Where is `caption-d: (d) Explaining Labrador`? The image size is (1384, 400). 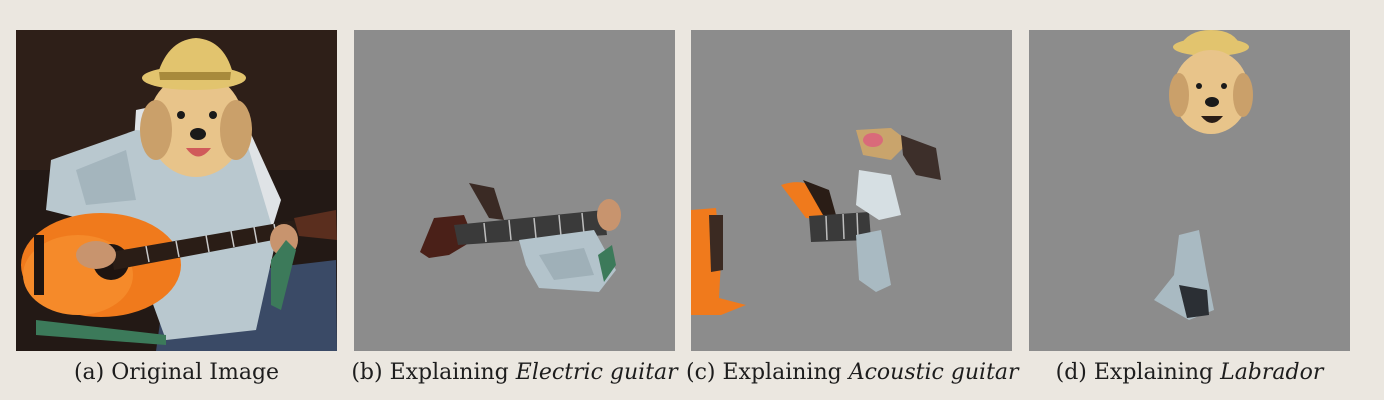 caption-d: (d) Explaining Labrador is located at coordinates (1189, 373).